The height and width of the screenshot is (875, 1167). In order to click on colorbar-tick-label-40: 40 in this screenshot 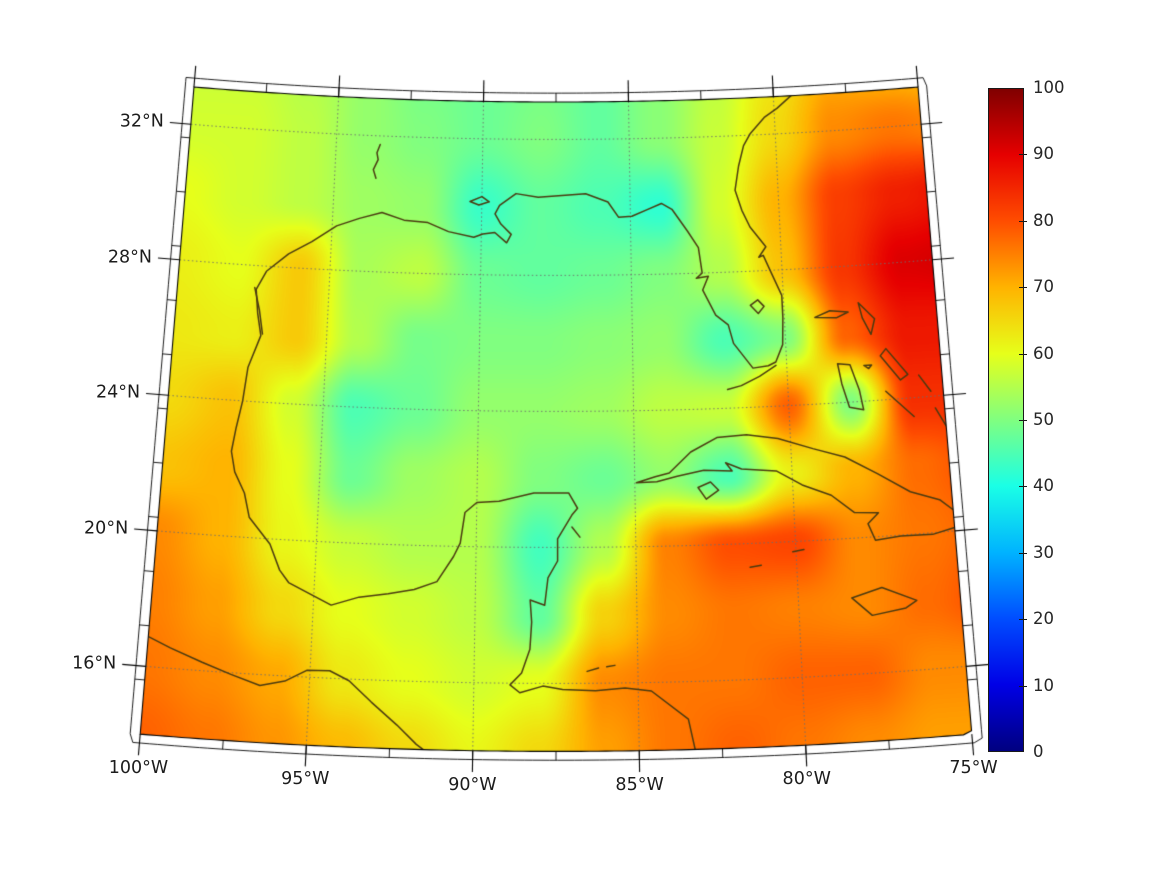, I will do `click(1043, 486)`.